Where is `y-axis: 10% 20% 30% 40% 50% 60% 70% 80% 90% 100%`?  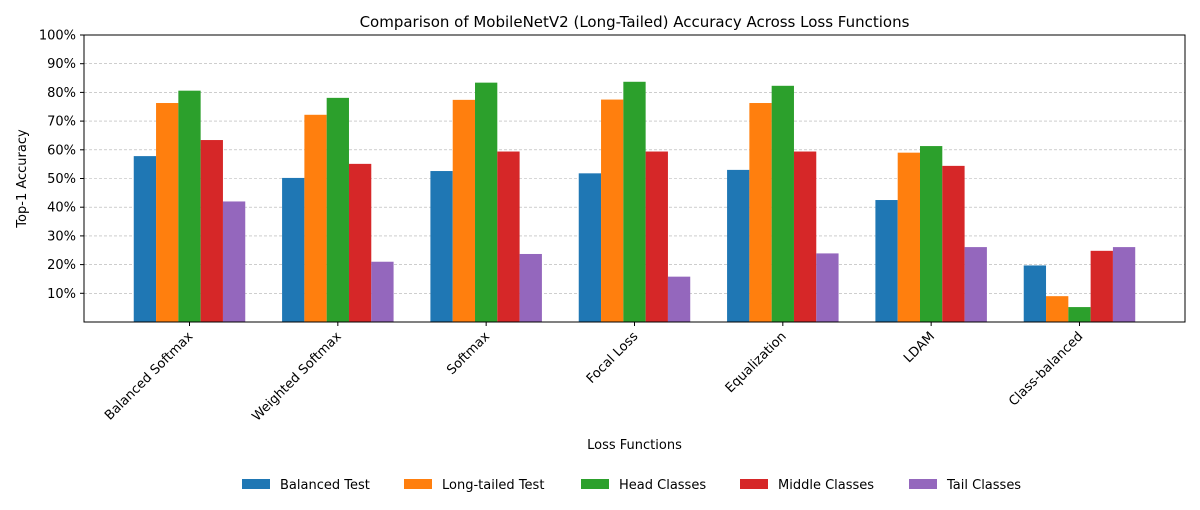
y-axis: 10% 20% 30% 40% 50% 60% 70% 80% 90% 100% is located at coordinates (61, 165).